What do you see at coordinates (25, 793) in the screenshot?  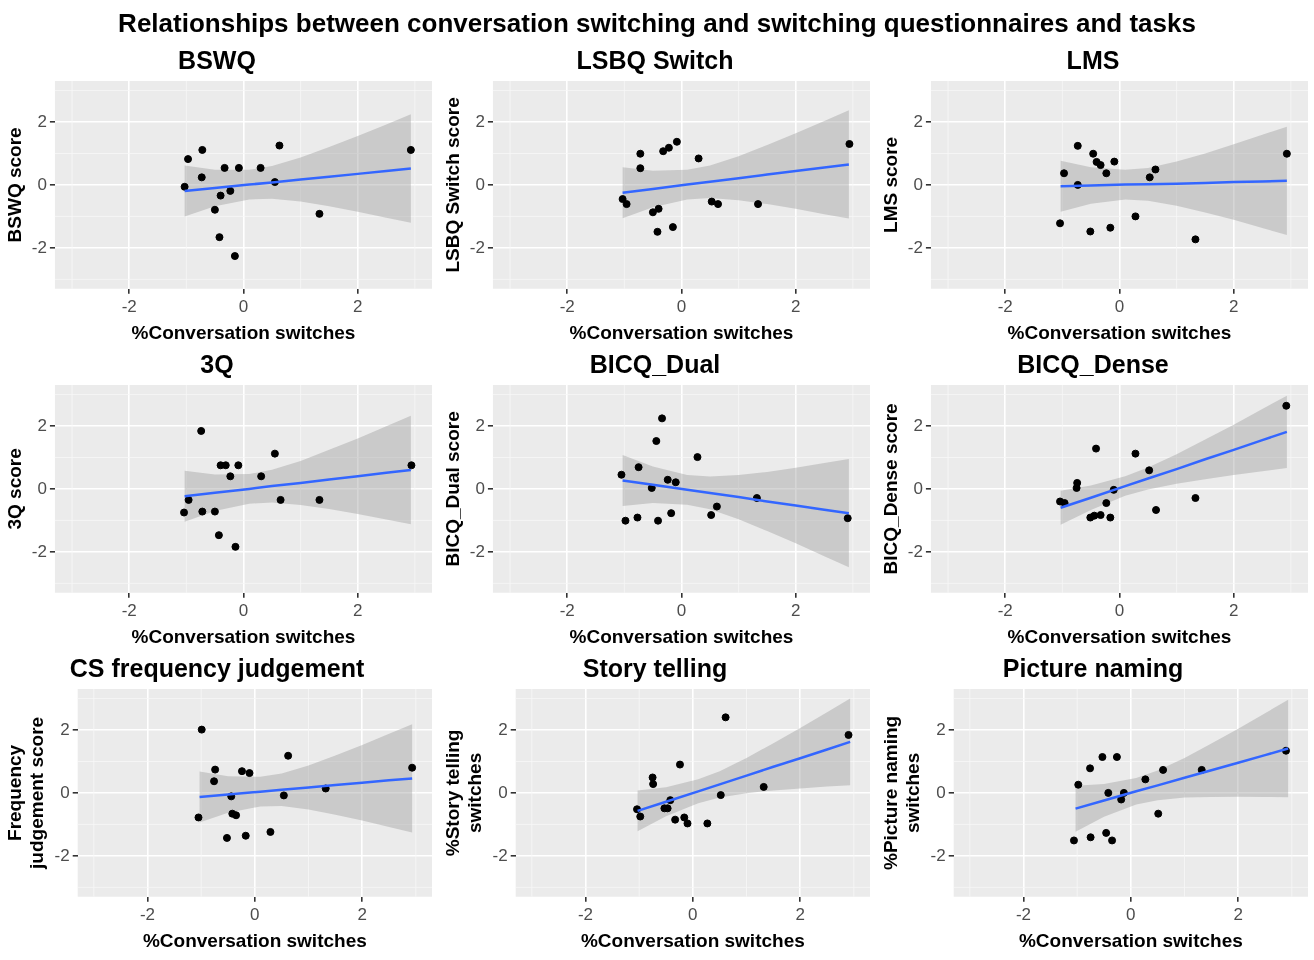 I see `y-axis-title: Frequency judgement score` at bounding box center [25, 793].